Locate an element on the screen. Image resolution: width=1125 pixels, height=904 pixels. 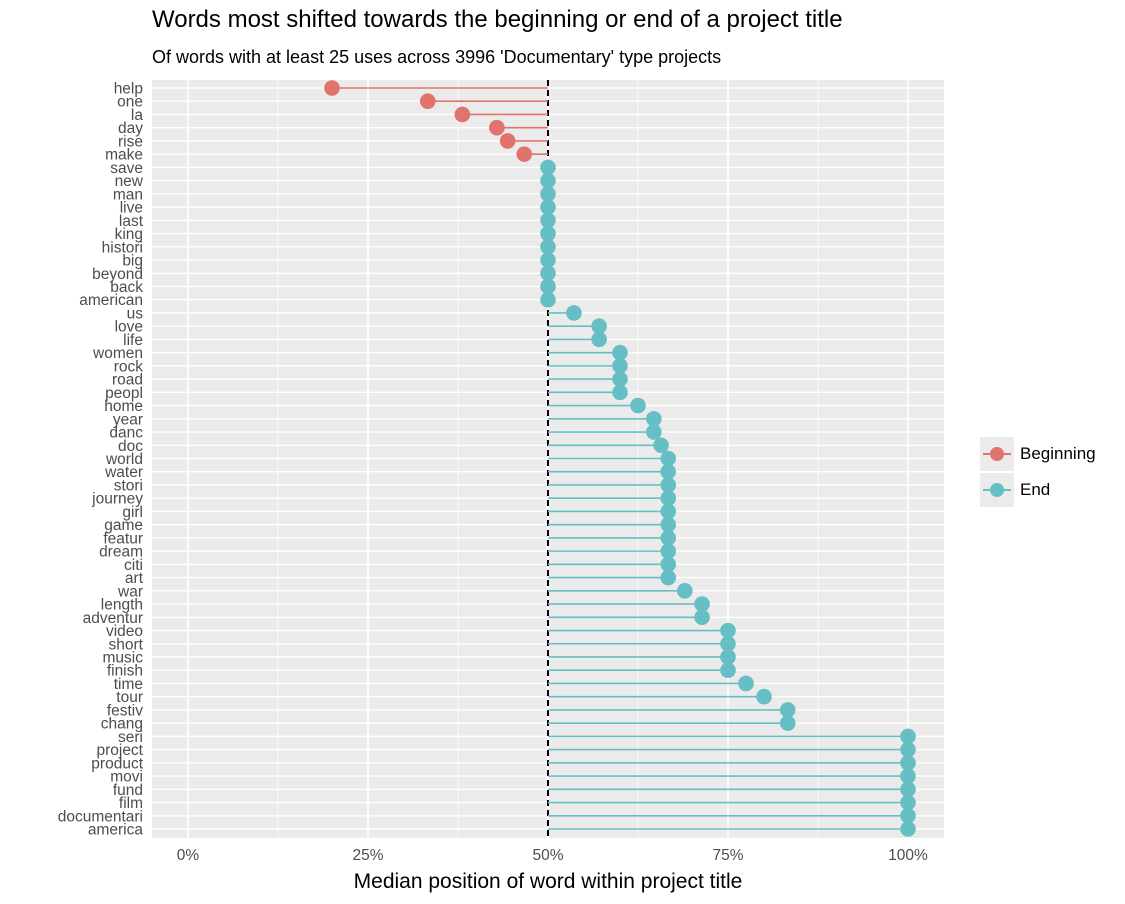
point-short is located at coordinates (728, 643).